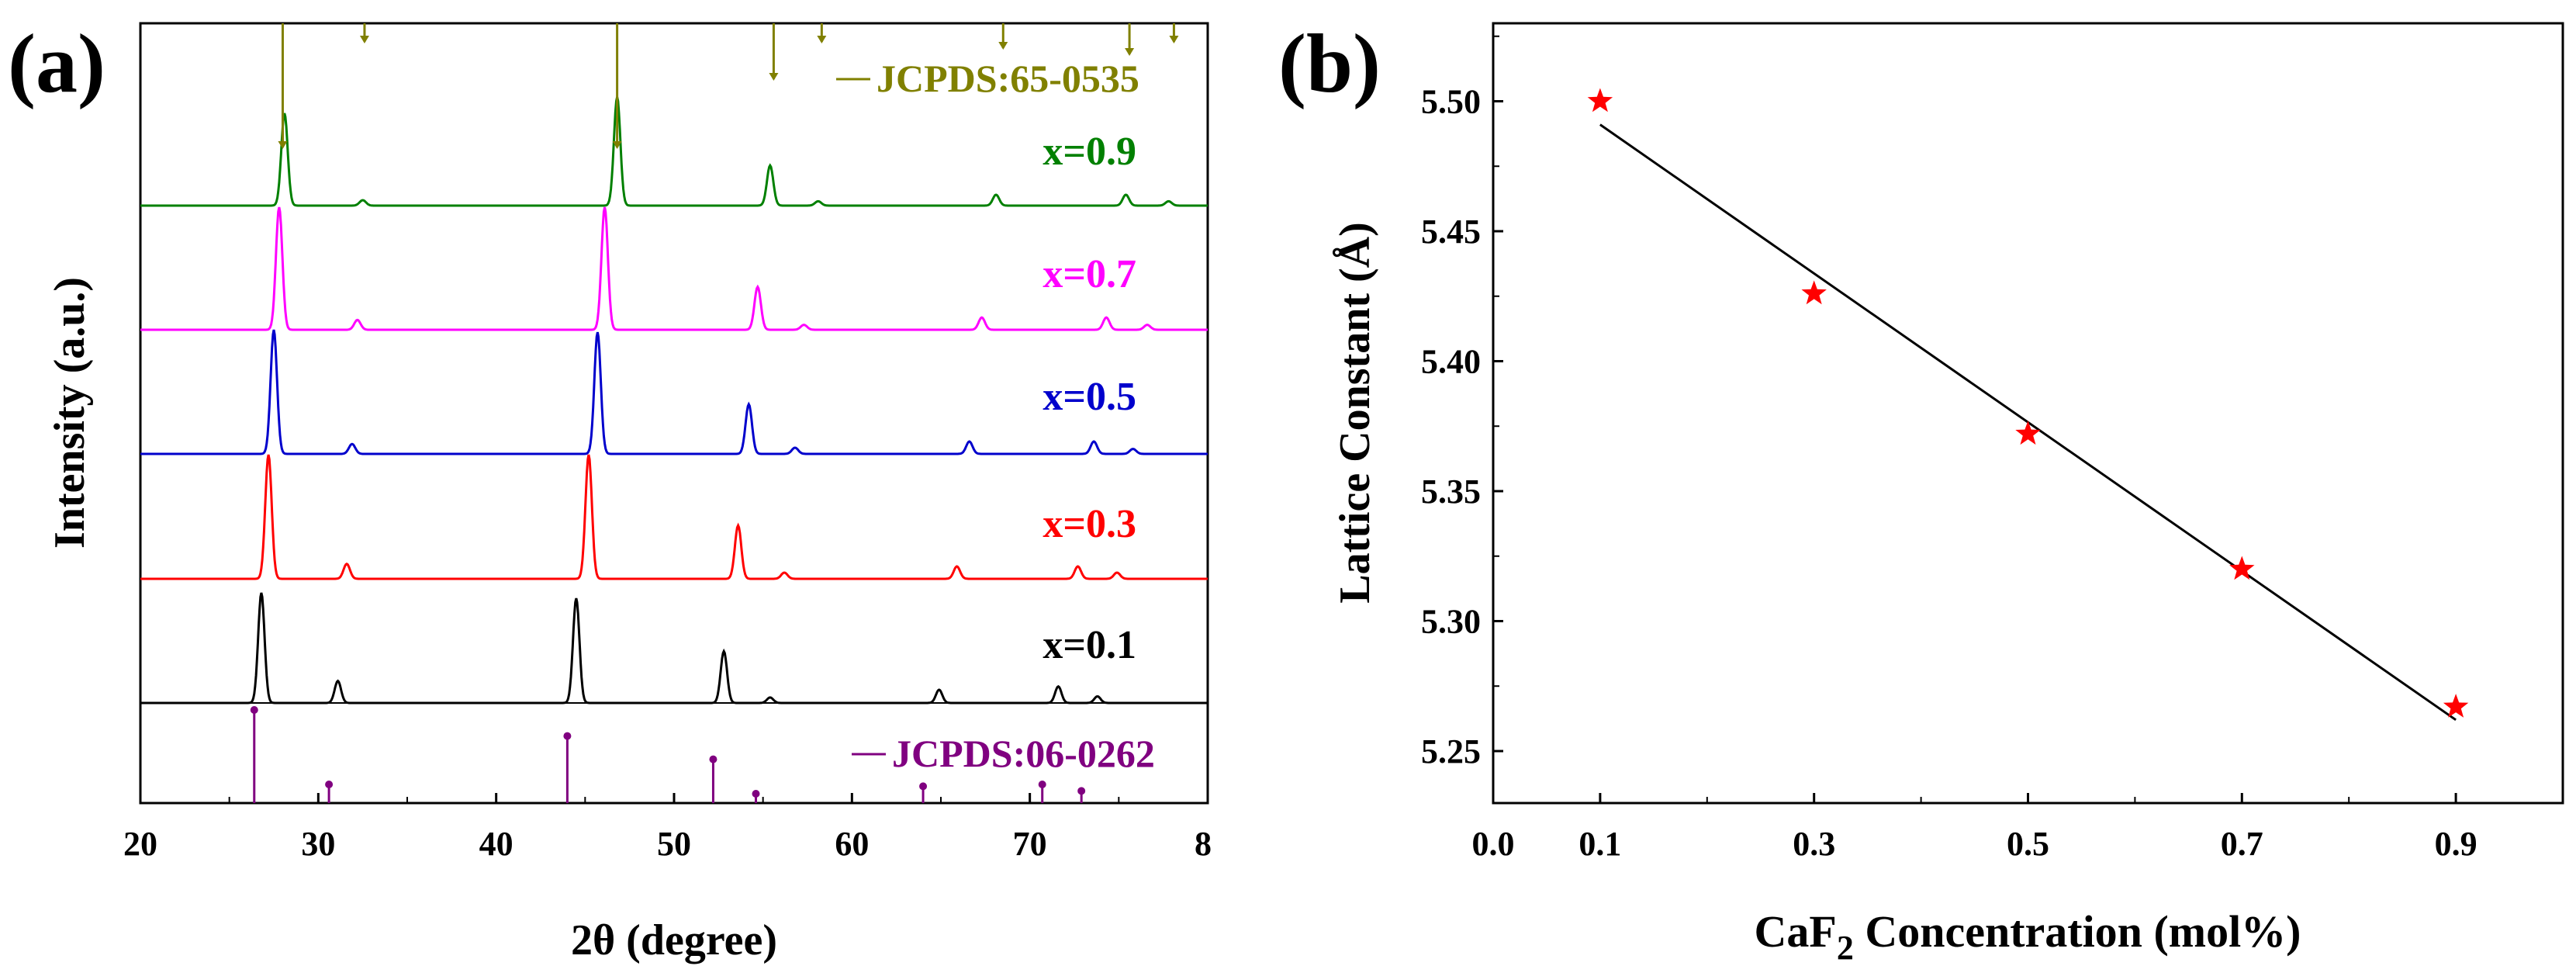 This screenshot has height=966, width=2576. Describe the element at coordinates (1451, 751) in the screenshot. I see `y-tick-label: 5.25` at that location.